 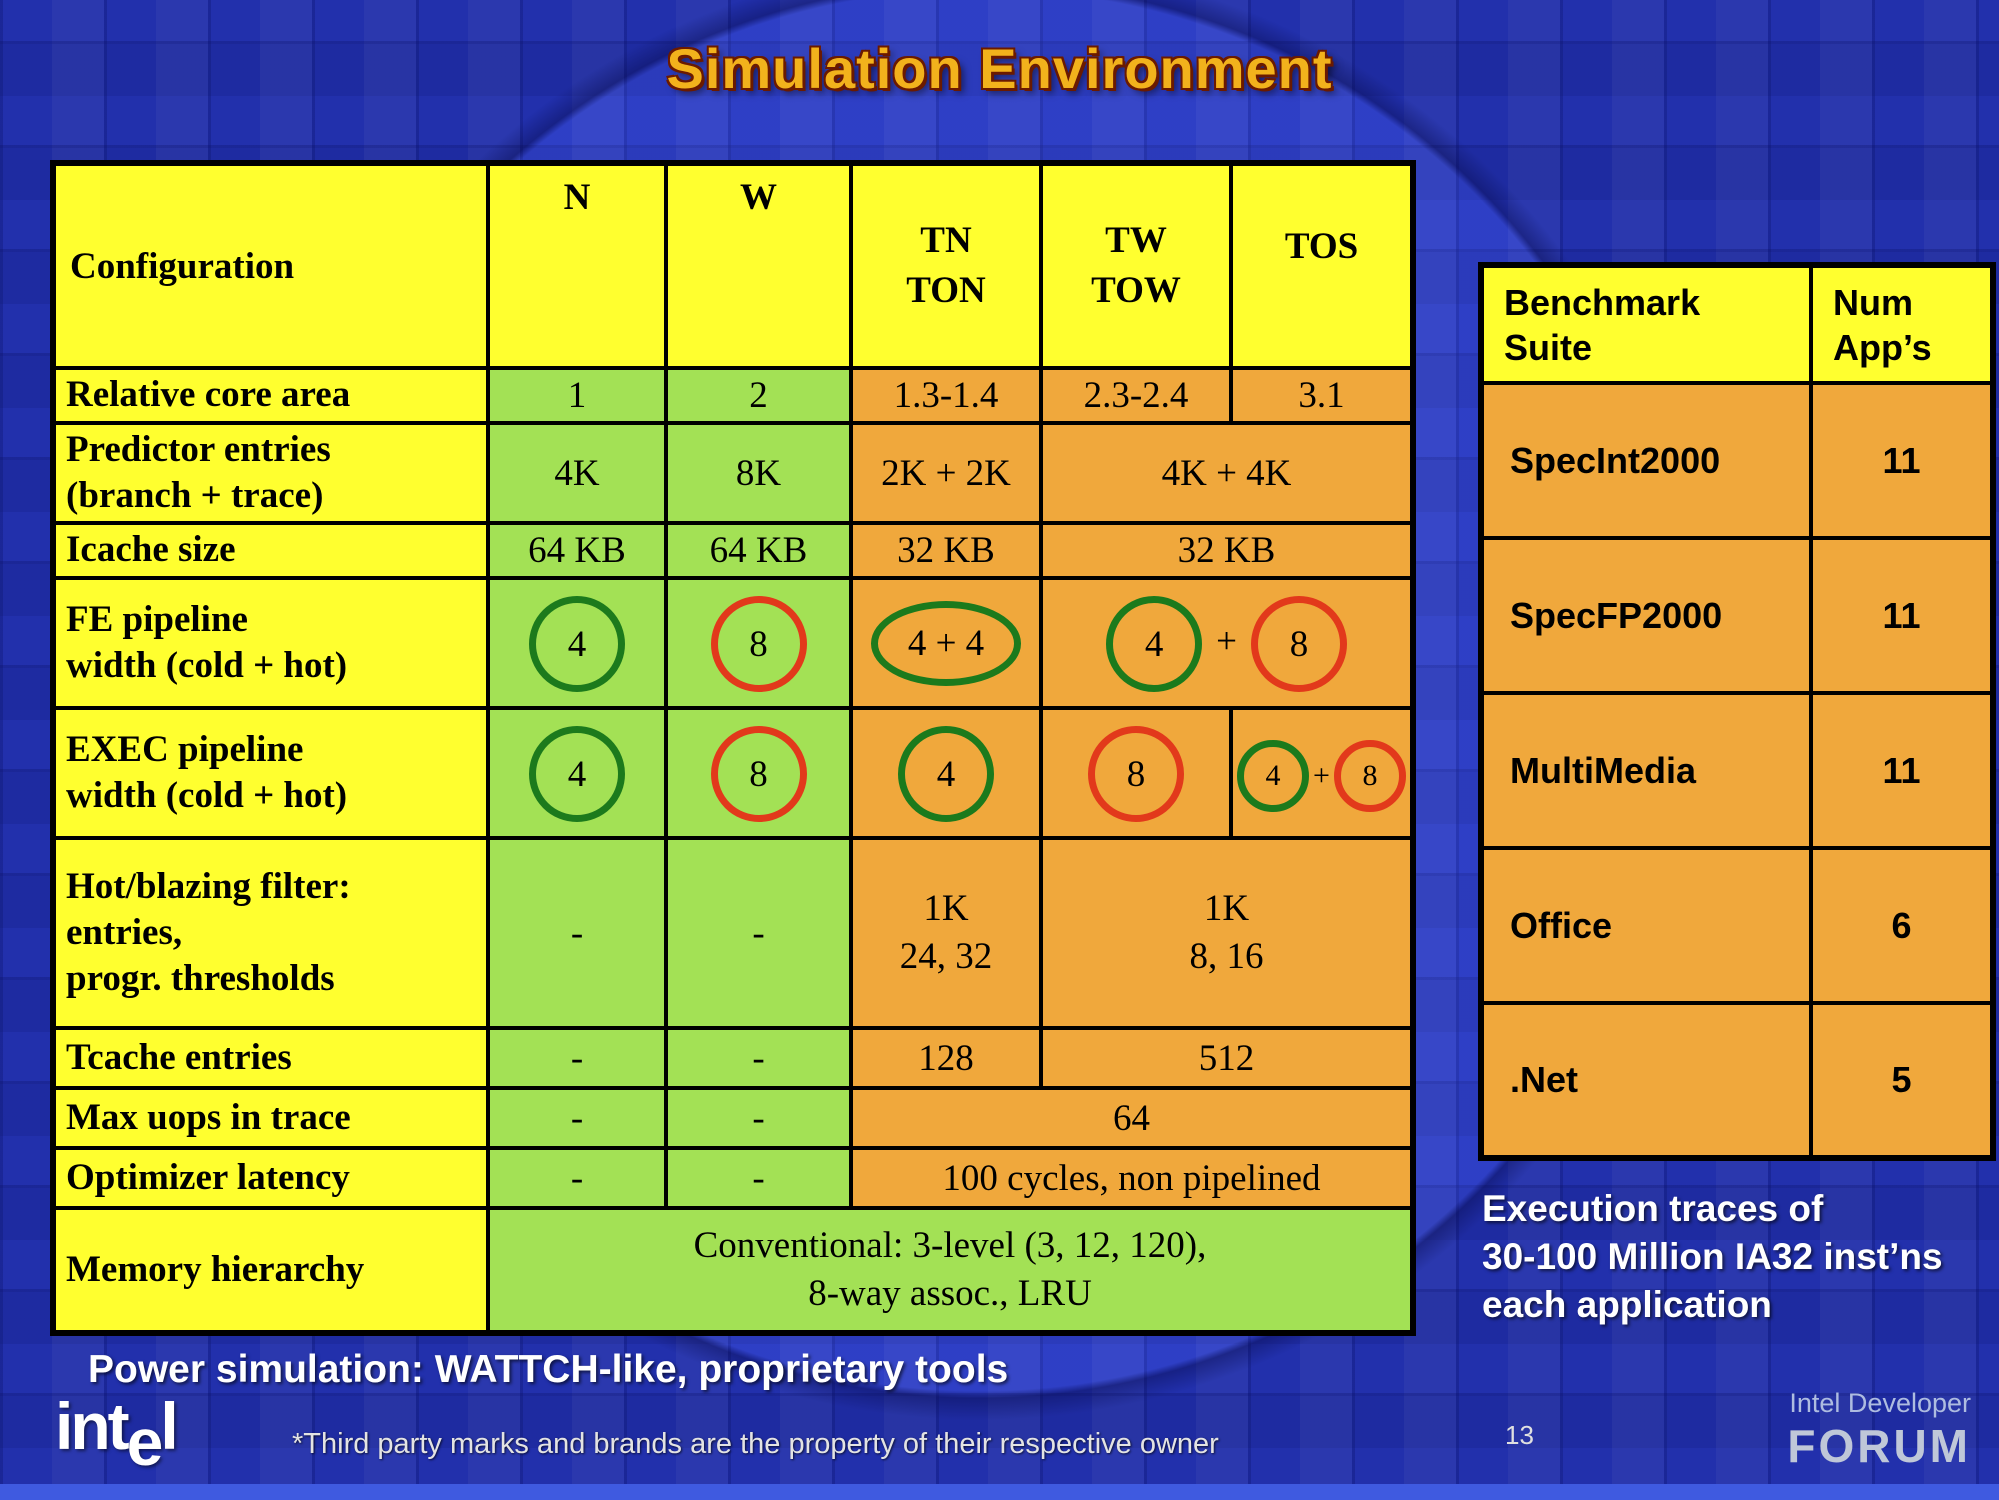 I want to click on cell: 3.1, so click(x=1322, y=395).